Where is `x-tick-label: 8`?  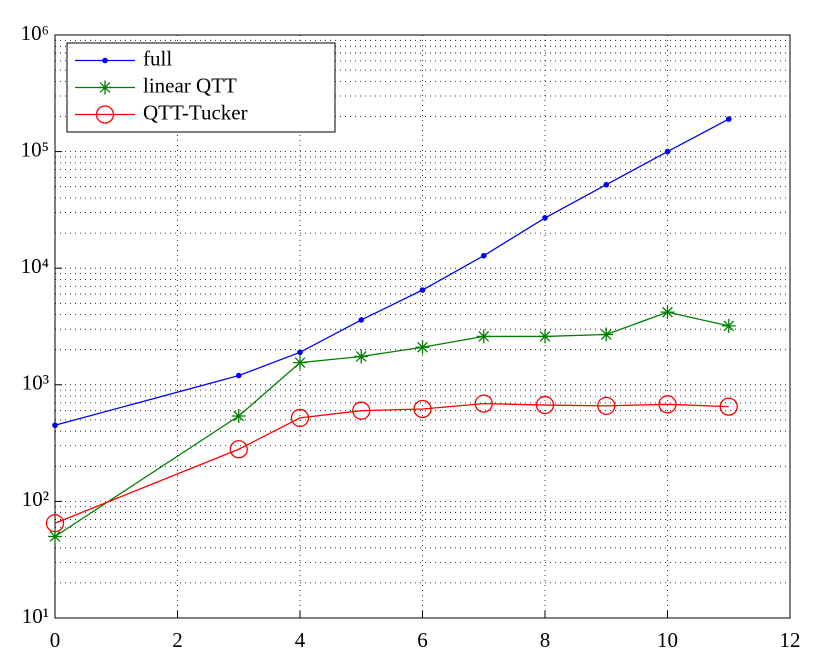 x-tick-label: 8 is located at coordinates (545, 640).